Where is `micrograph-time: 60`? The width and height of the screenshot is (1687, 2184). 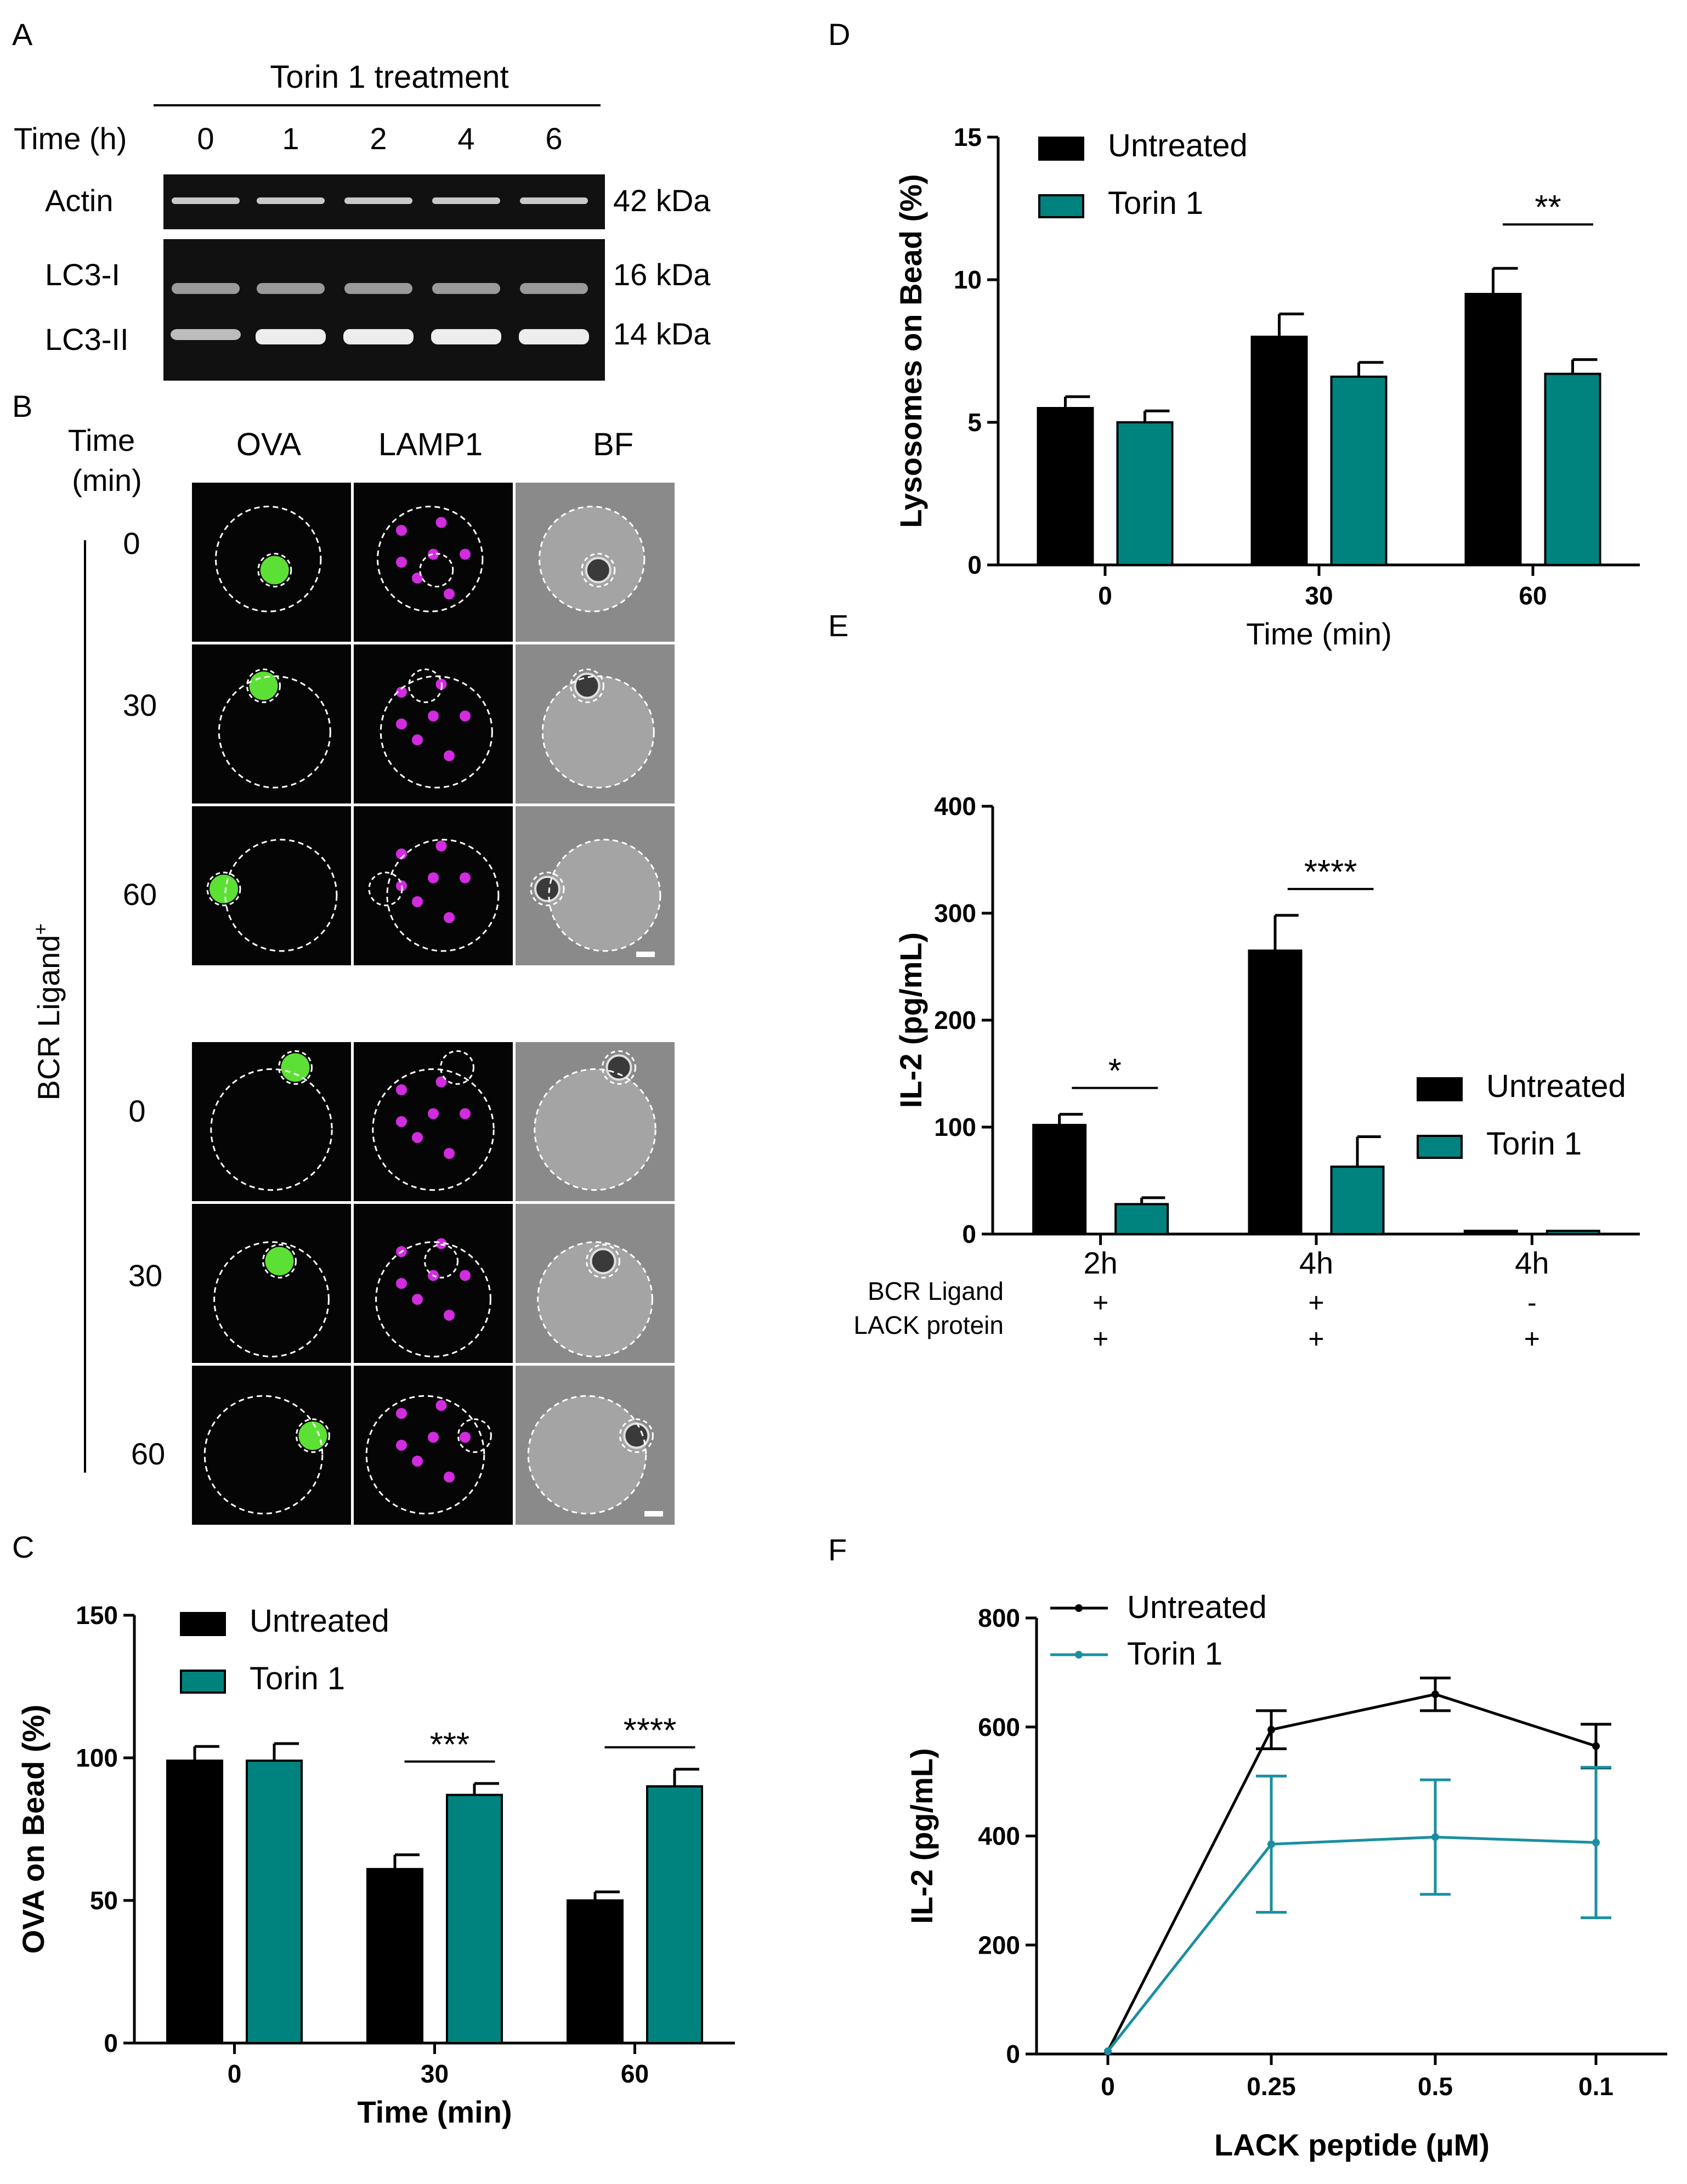
micrograph-time: 60 is located at coordinates (148, 1453).